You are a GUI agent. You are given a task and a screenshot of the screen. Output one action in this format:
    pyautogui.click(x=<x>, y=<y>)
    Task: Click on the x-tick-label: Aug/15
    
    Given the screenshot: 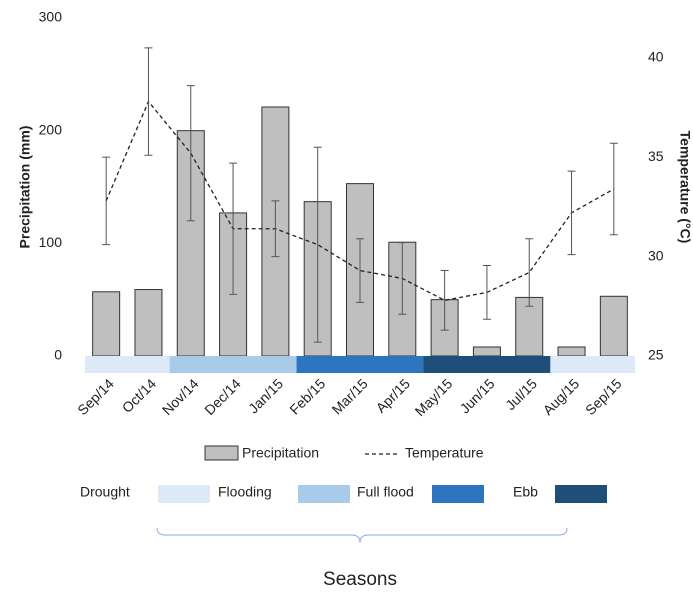 What is the action you would take?
    pyautogui.click(x=561, y=396)
    